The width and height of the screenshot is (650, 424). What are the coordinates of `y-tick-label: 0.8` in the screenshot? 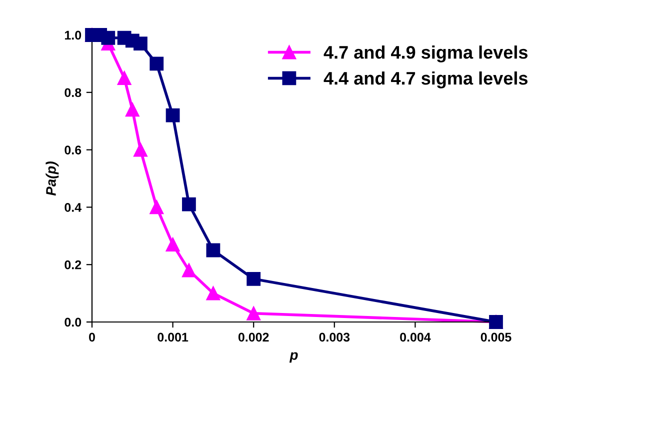 It's located at (73, 93).